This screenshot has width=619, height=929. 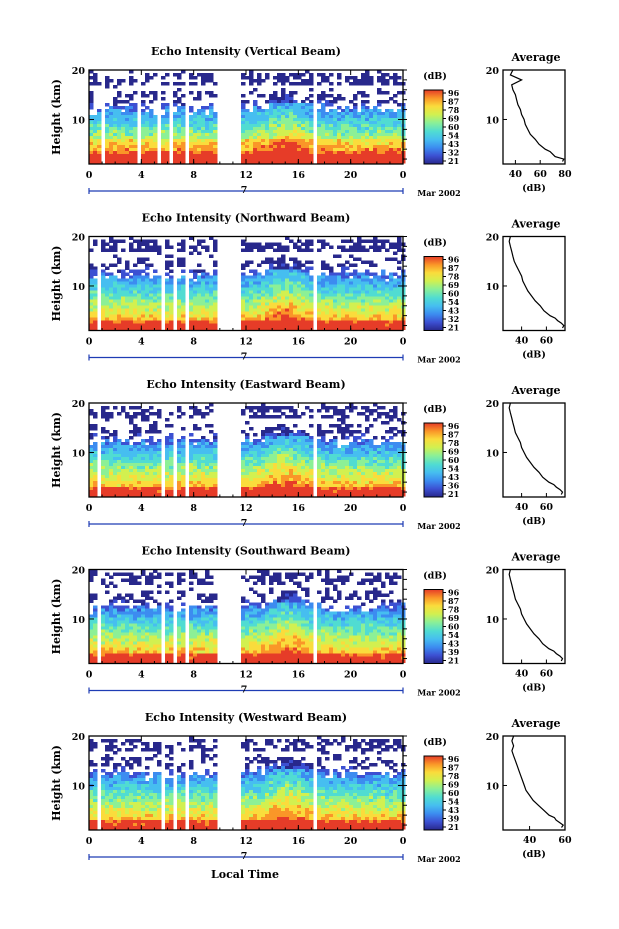 I want to click on x-tick-label: 16, so click(x=299, y=342).